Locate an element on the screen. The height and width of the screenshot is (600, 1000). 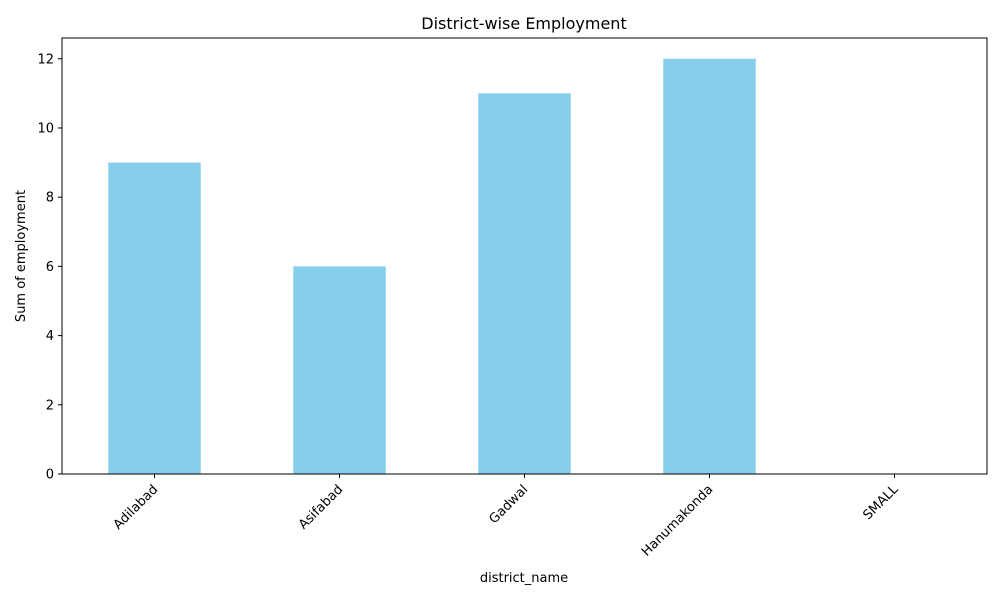
y-tick-label: 10 is located at coordinates (45, 128).